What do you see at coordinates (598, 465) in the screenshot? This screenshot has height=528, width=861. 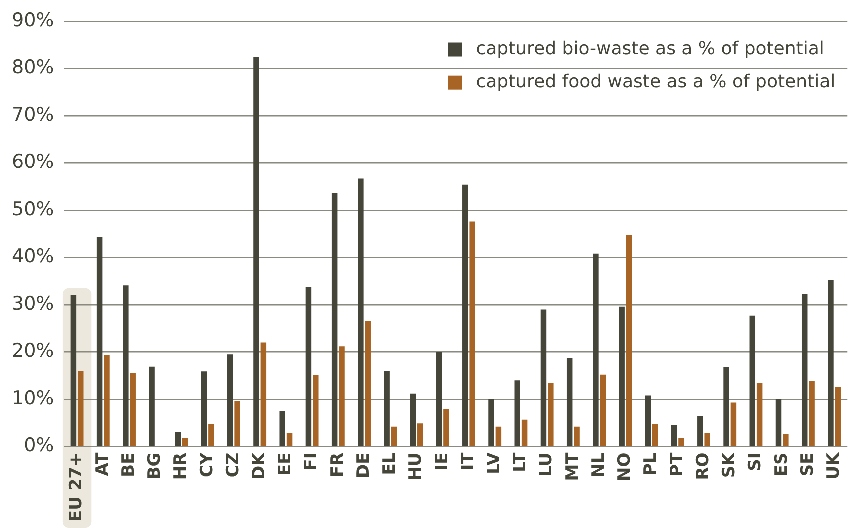 I see `x-tick-label: NL` at bounding box center [598, 465].